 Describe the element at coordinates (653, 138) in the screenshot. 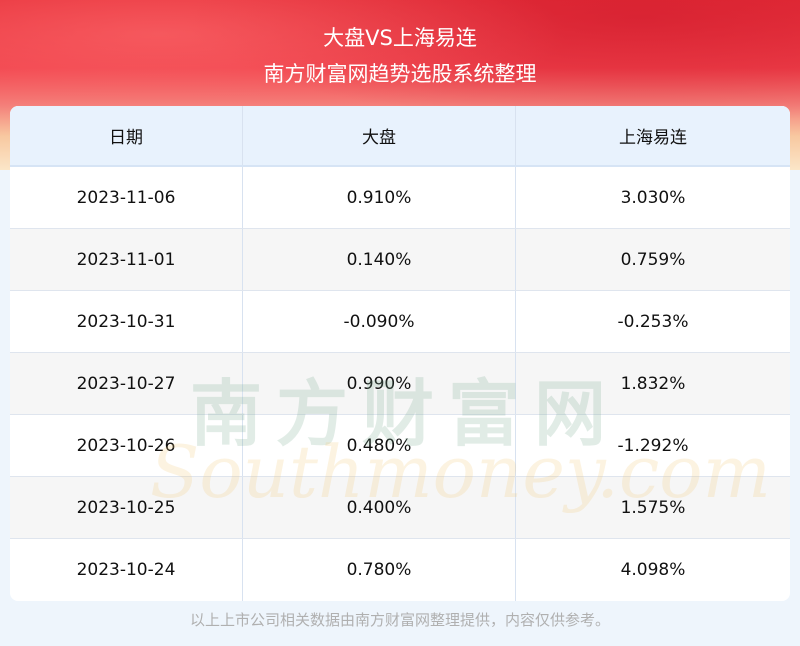

I see `column-header-stock: 上海易连` at that location.